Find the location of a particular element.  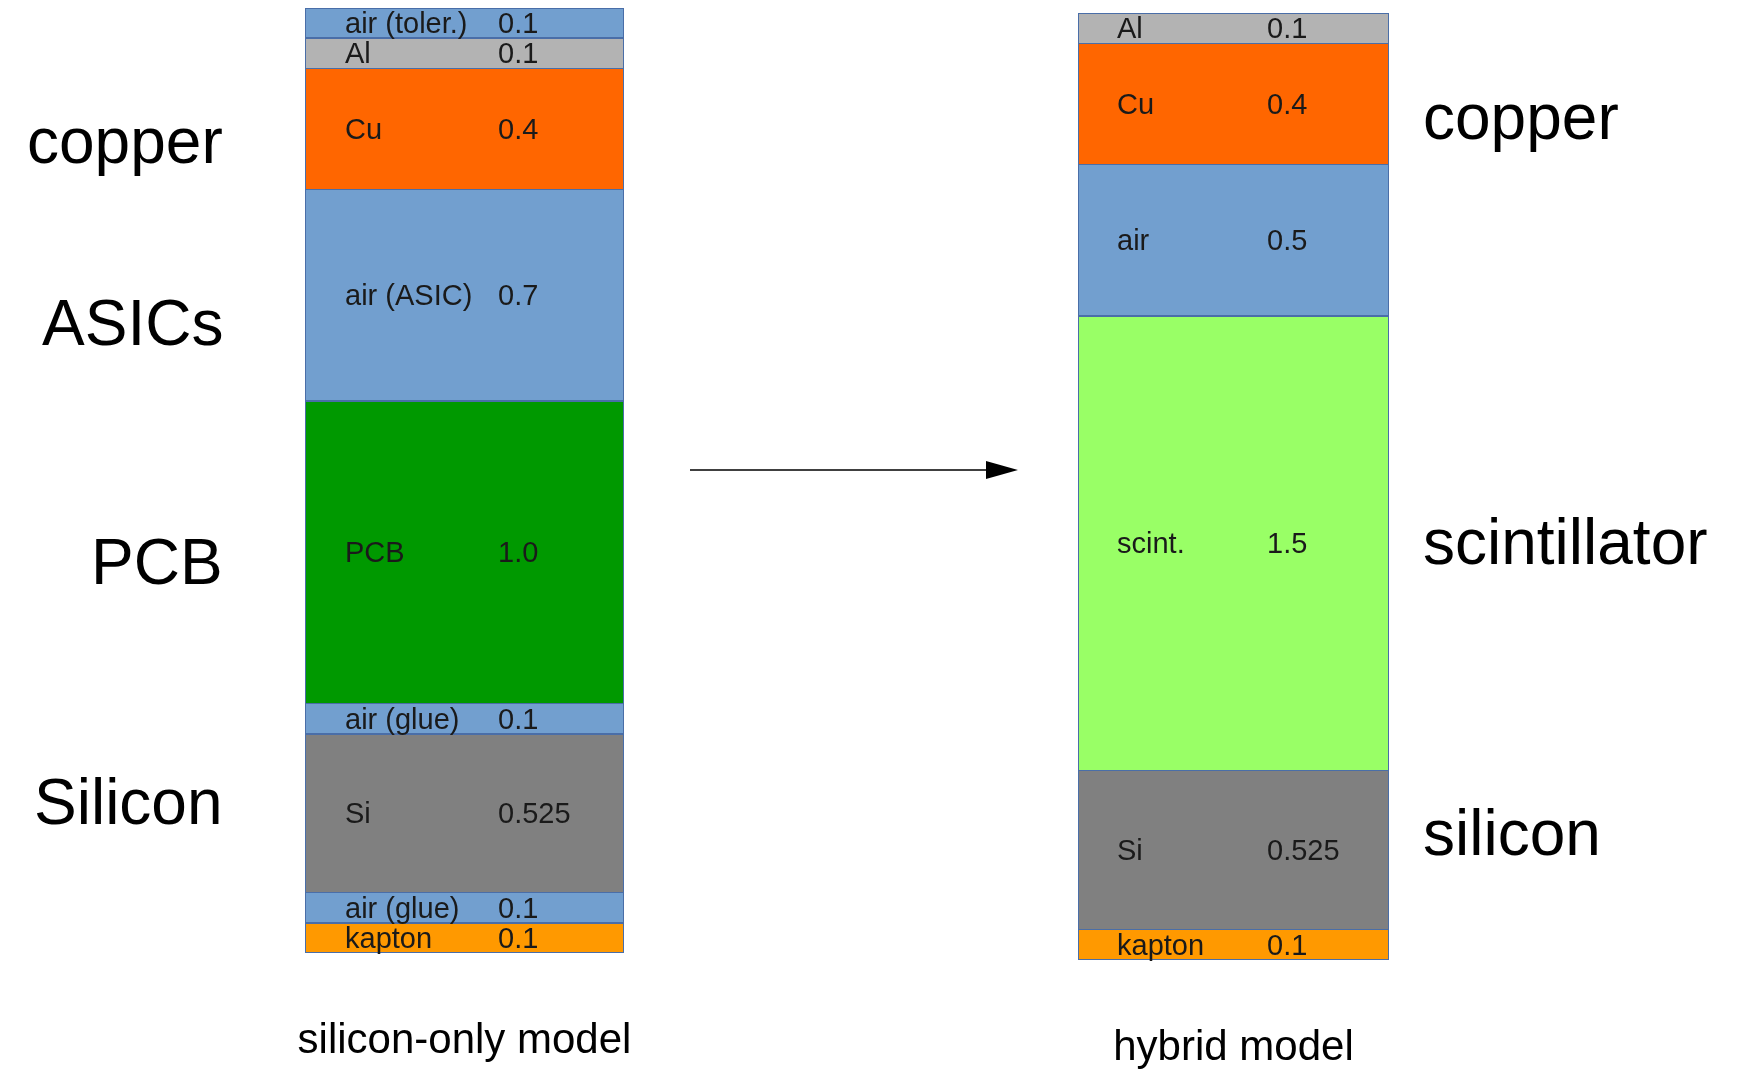

x-axis-title: silicon-only model is located at coordinates (464, 1038).